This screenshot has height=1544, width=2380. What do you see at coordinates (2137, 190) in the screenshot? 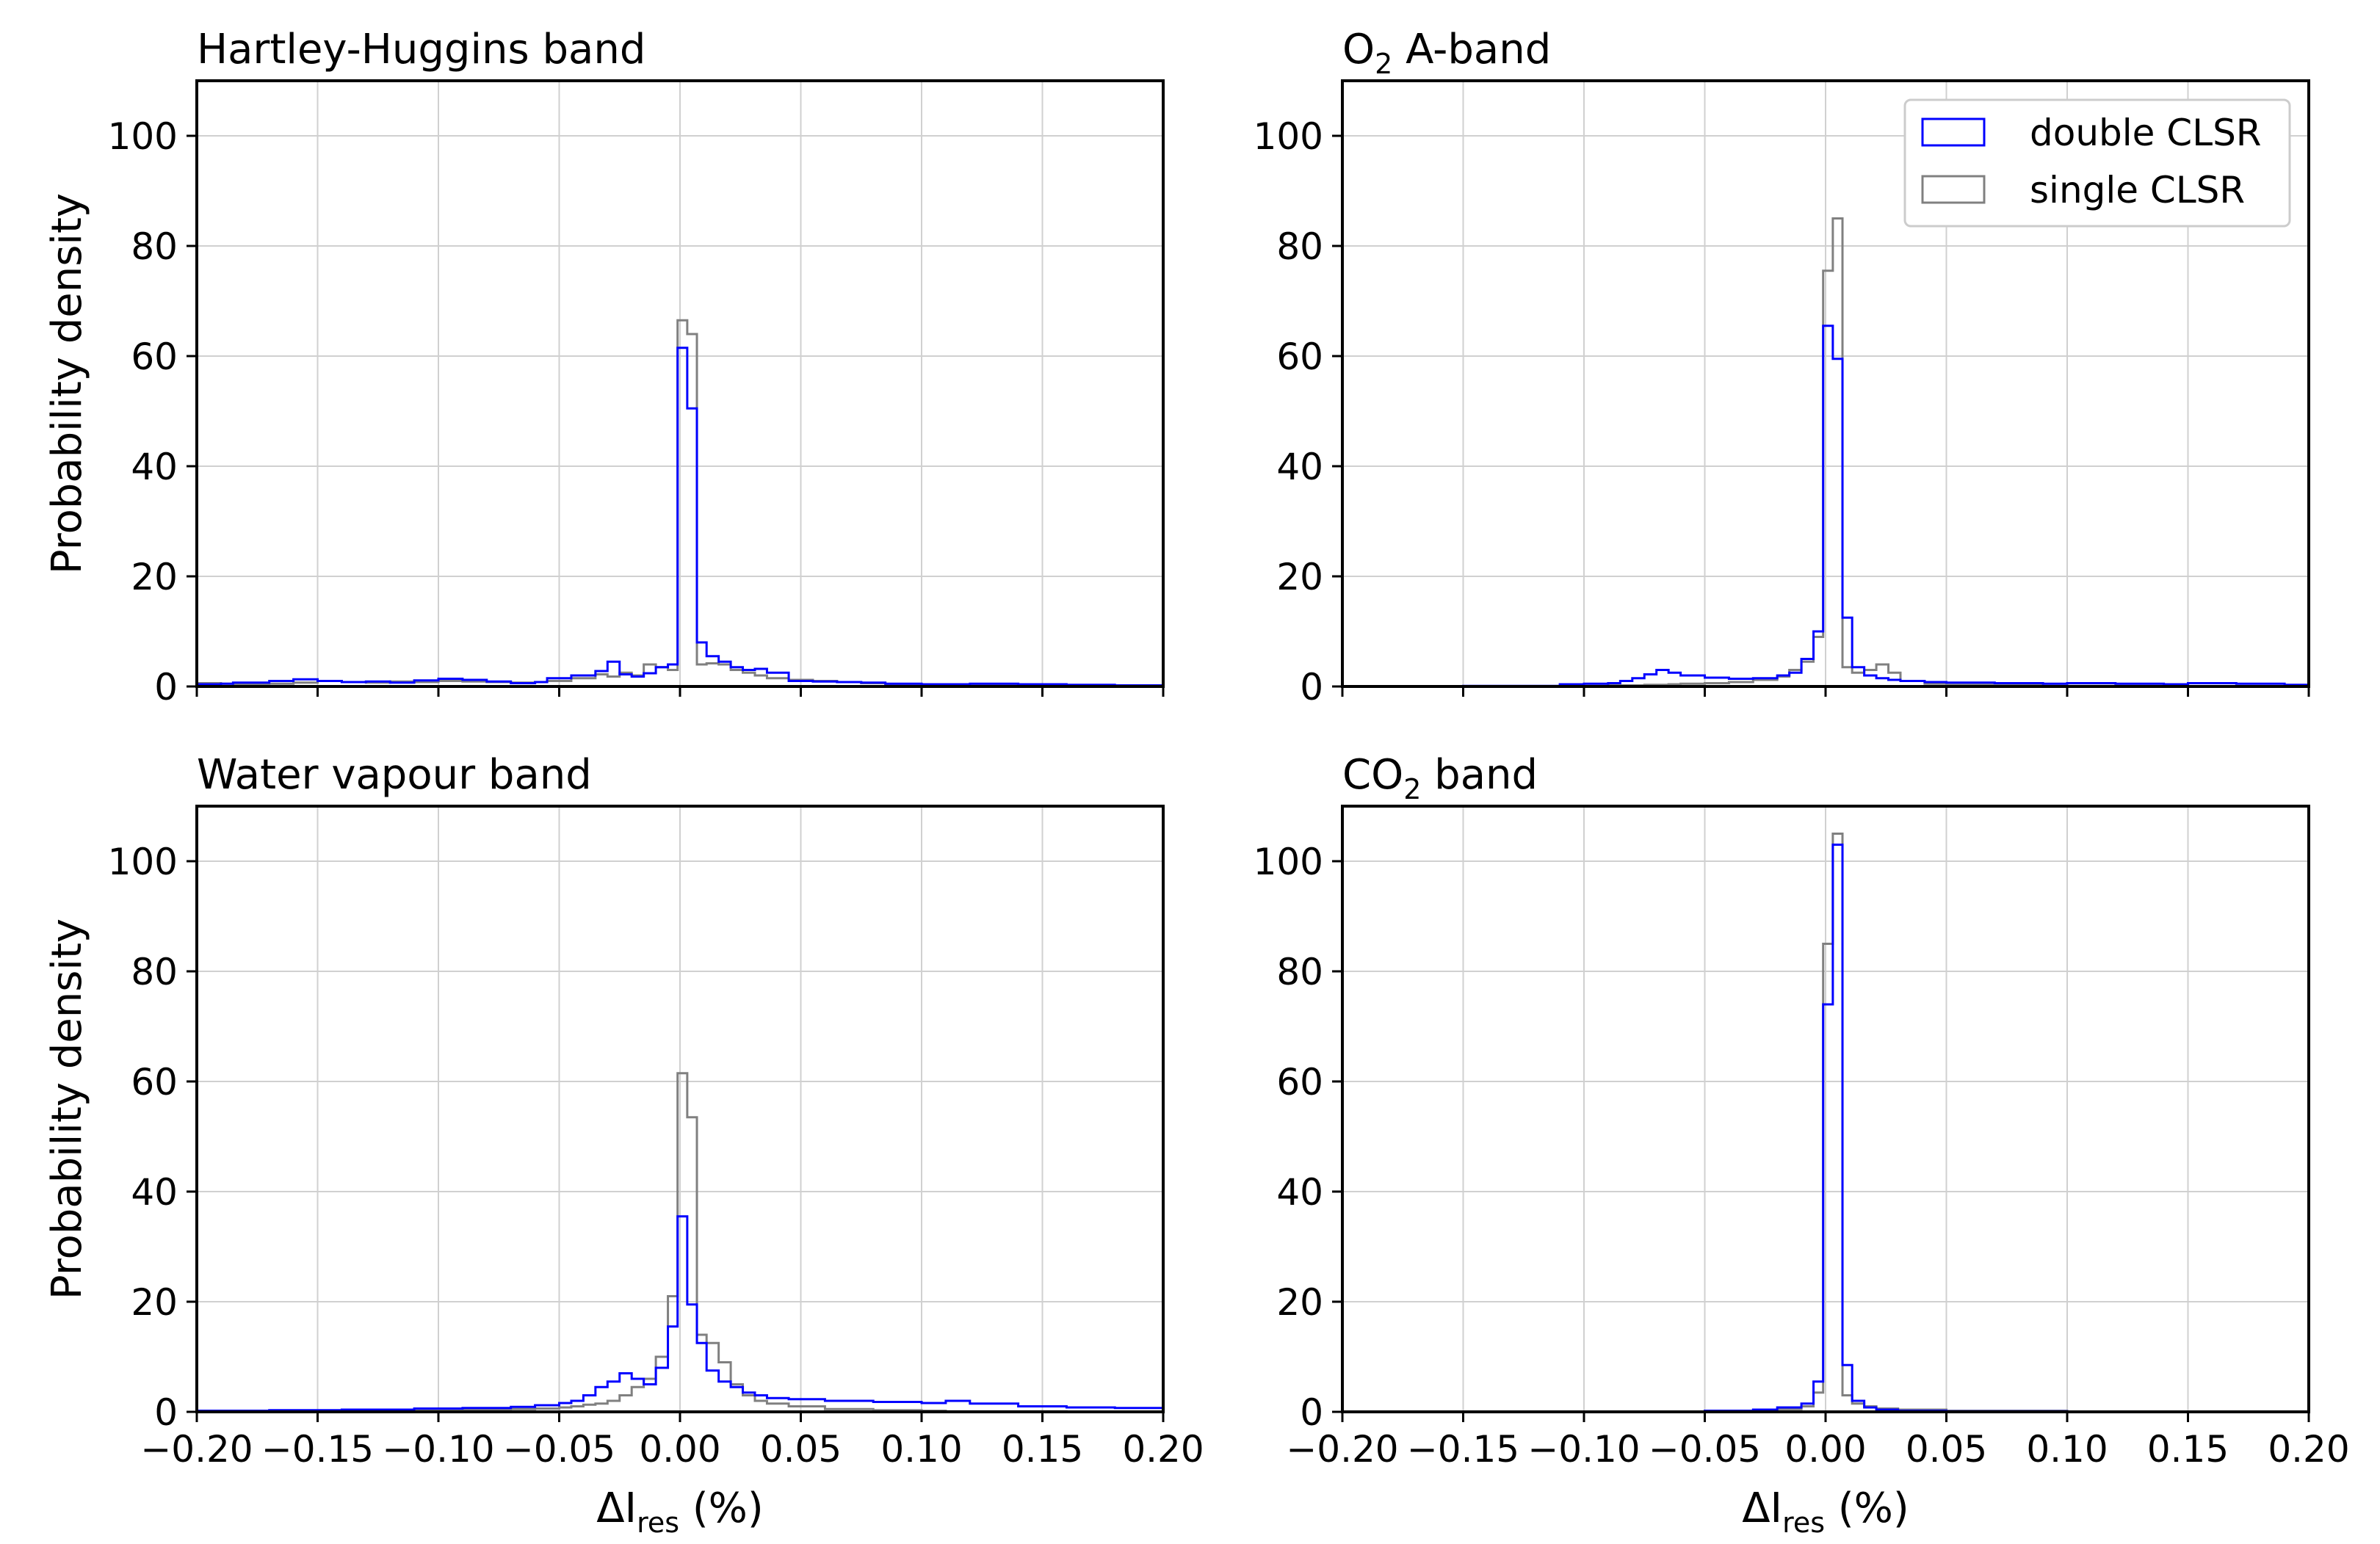
I see `legend-label-single: single CLSR` at bounding box center [2137, 190].